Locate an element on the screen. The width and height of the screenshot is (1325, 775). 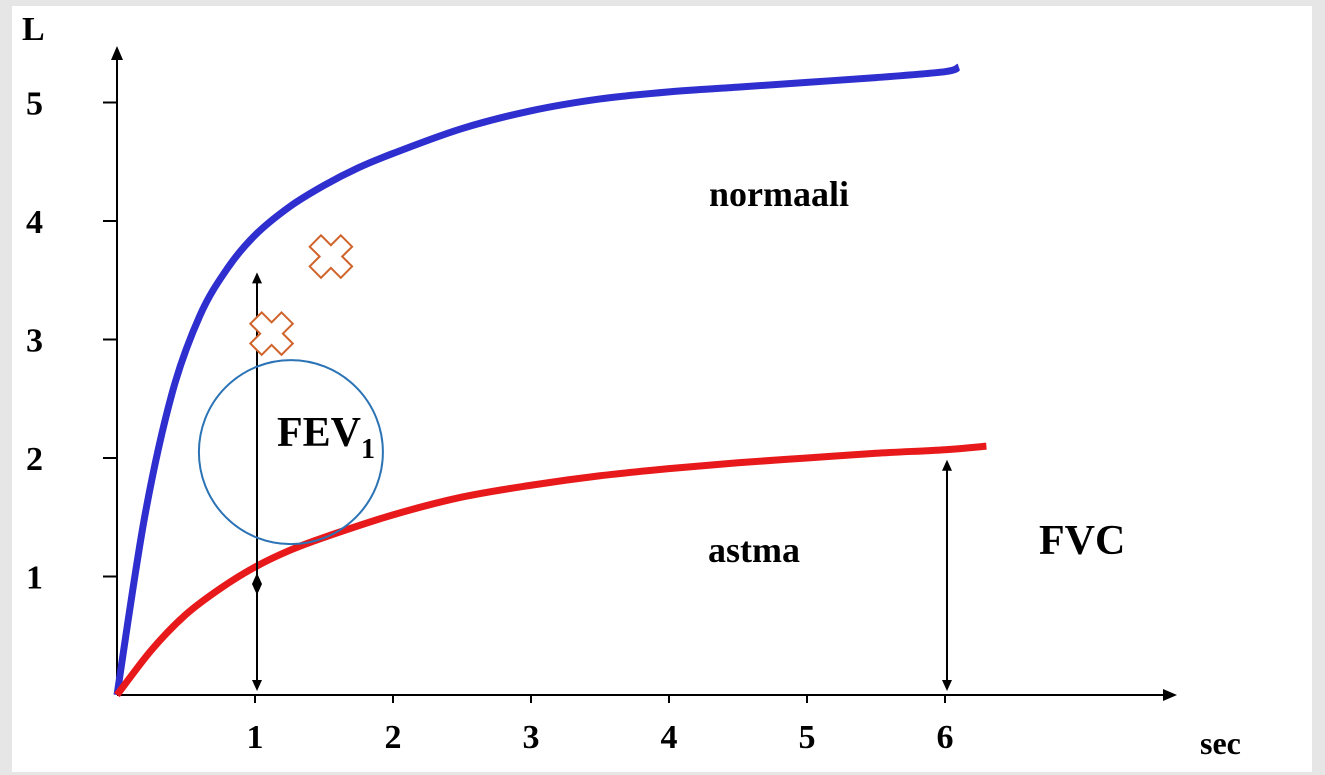
fev1-label-subscript: 1 is located at coordinates (368, 449).